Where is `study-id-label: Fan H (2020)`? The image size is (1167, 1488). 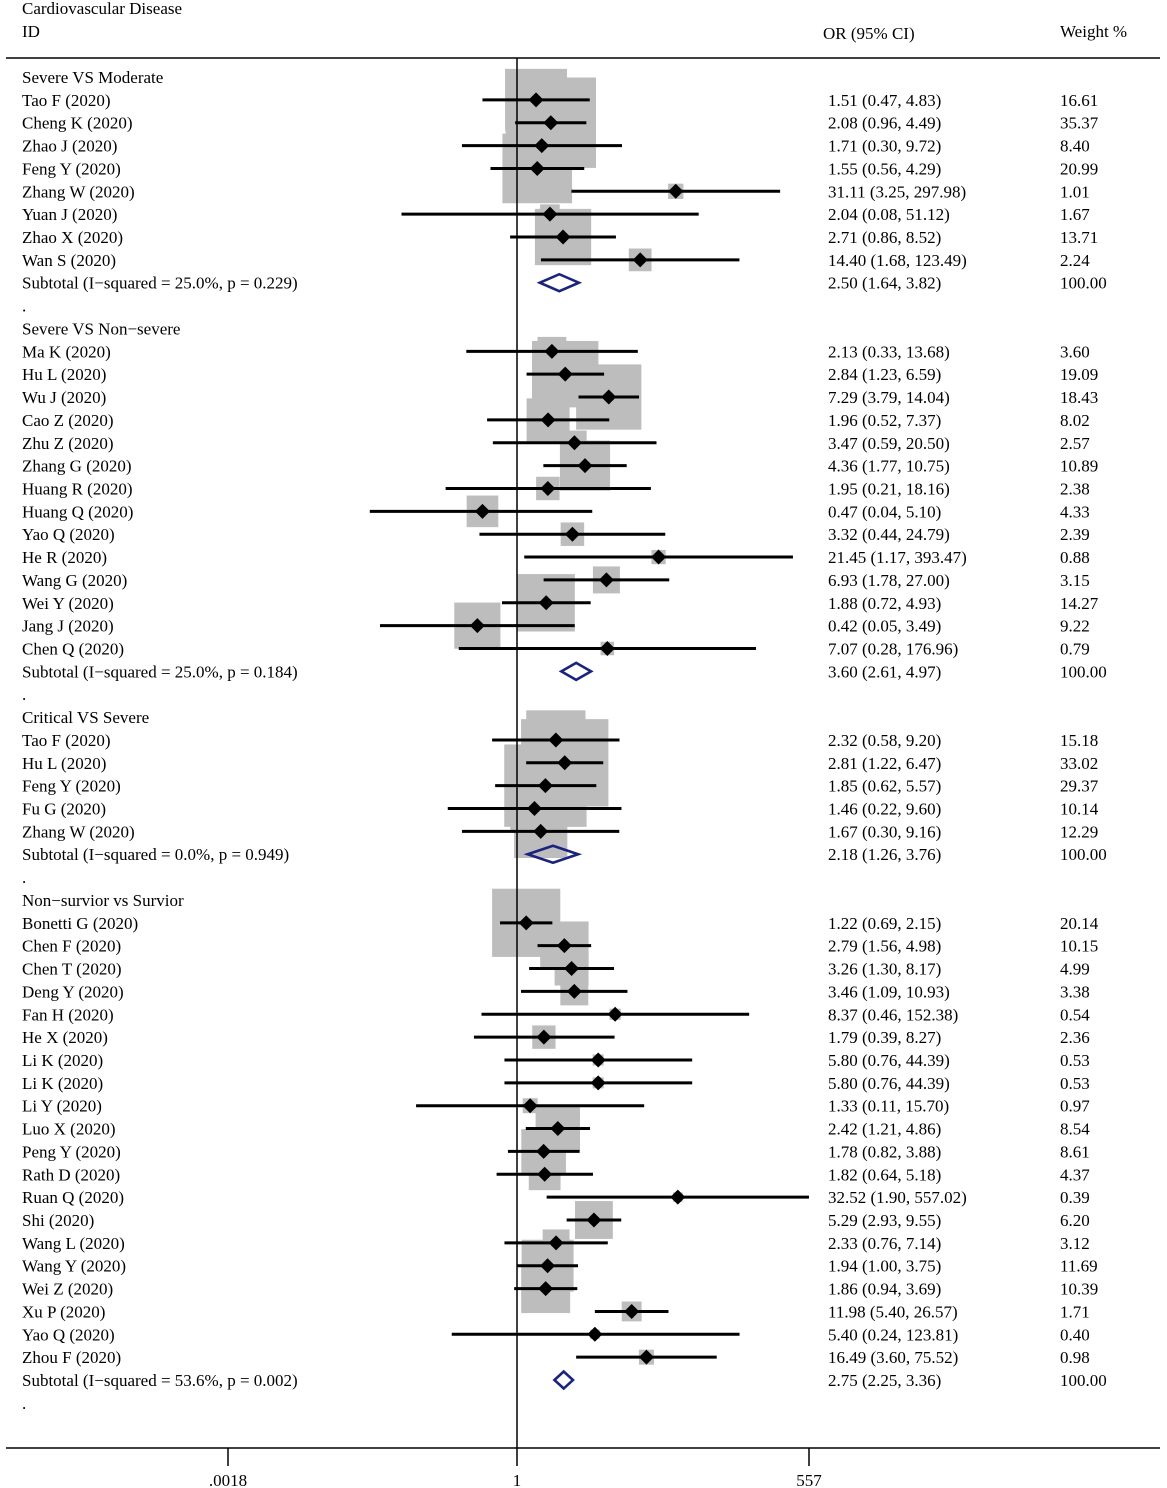
study-id-label: Fan H (2020) is located at coordinates (68, 1014).